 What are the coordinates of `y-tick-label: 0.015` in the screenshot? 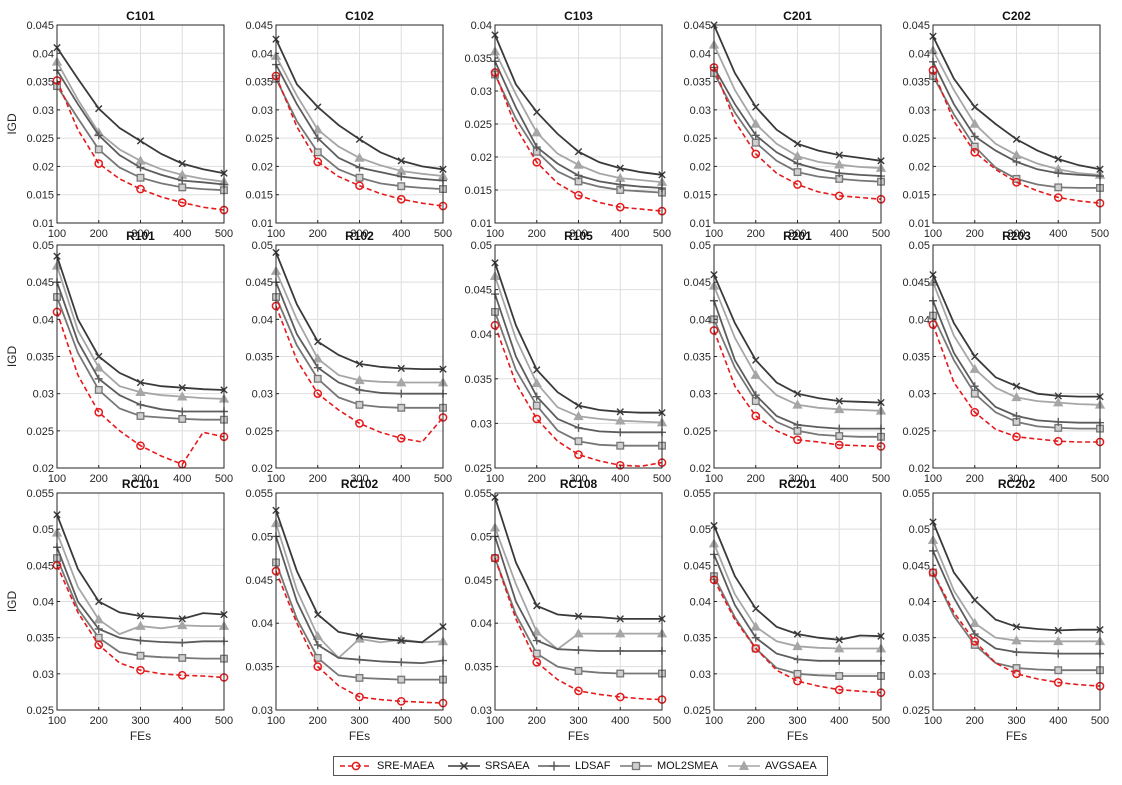 It's located at (916, 196).